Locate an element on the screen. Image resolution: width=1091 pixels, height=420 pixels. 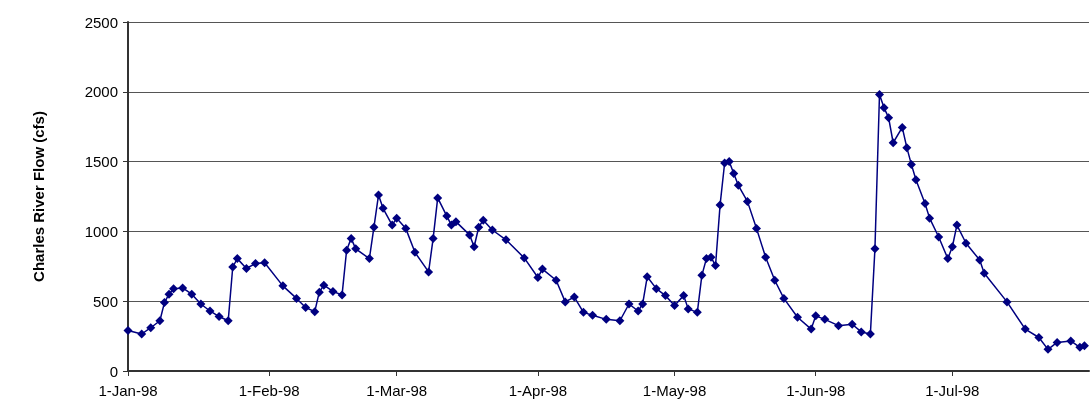
y-tick-label: 2000 is located at coordinates (101, 92).